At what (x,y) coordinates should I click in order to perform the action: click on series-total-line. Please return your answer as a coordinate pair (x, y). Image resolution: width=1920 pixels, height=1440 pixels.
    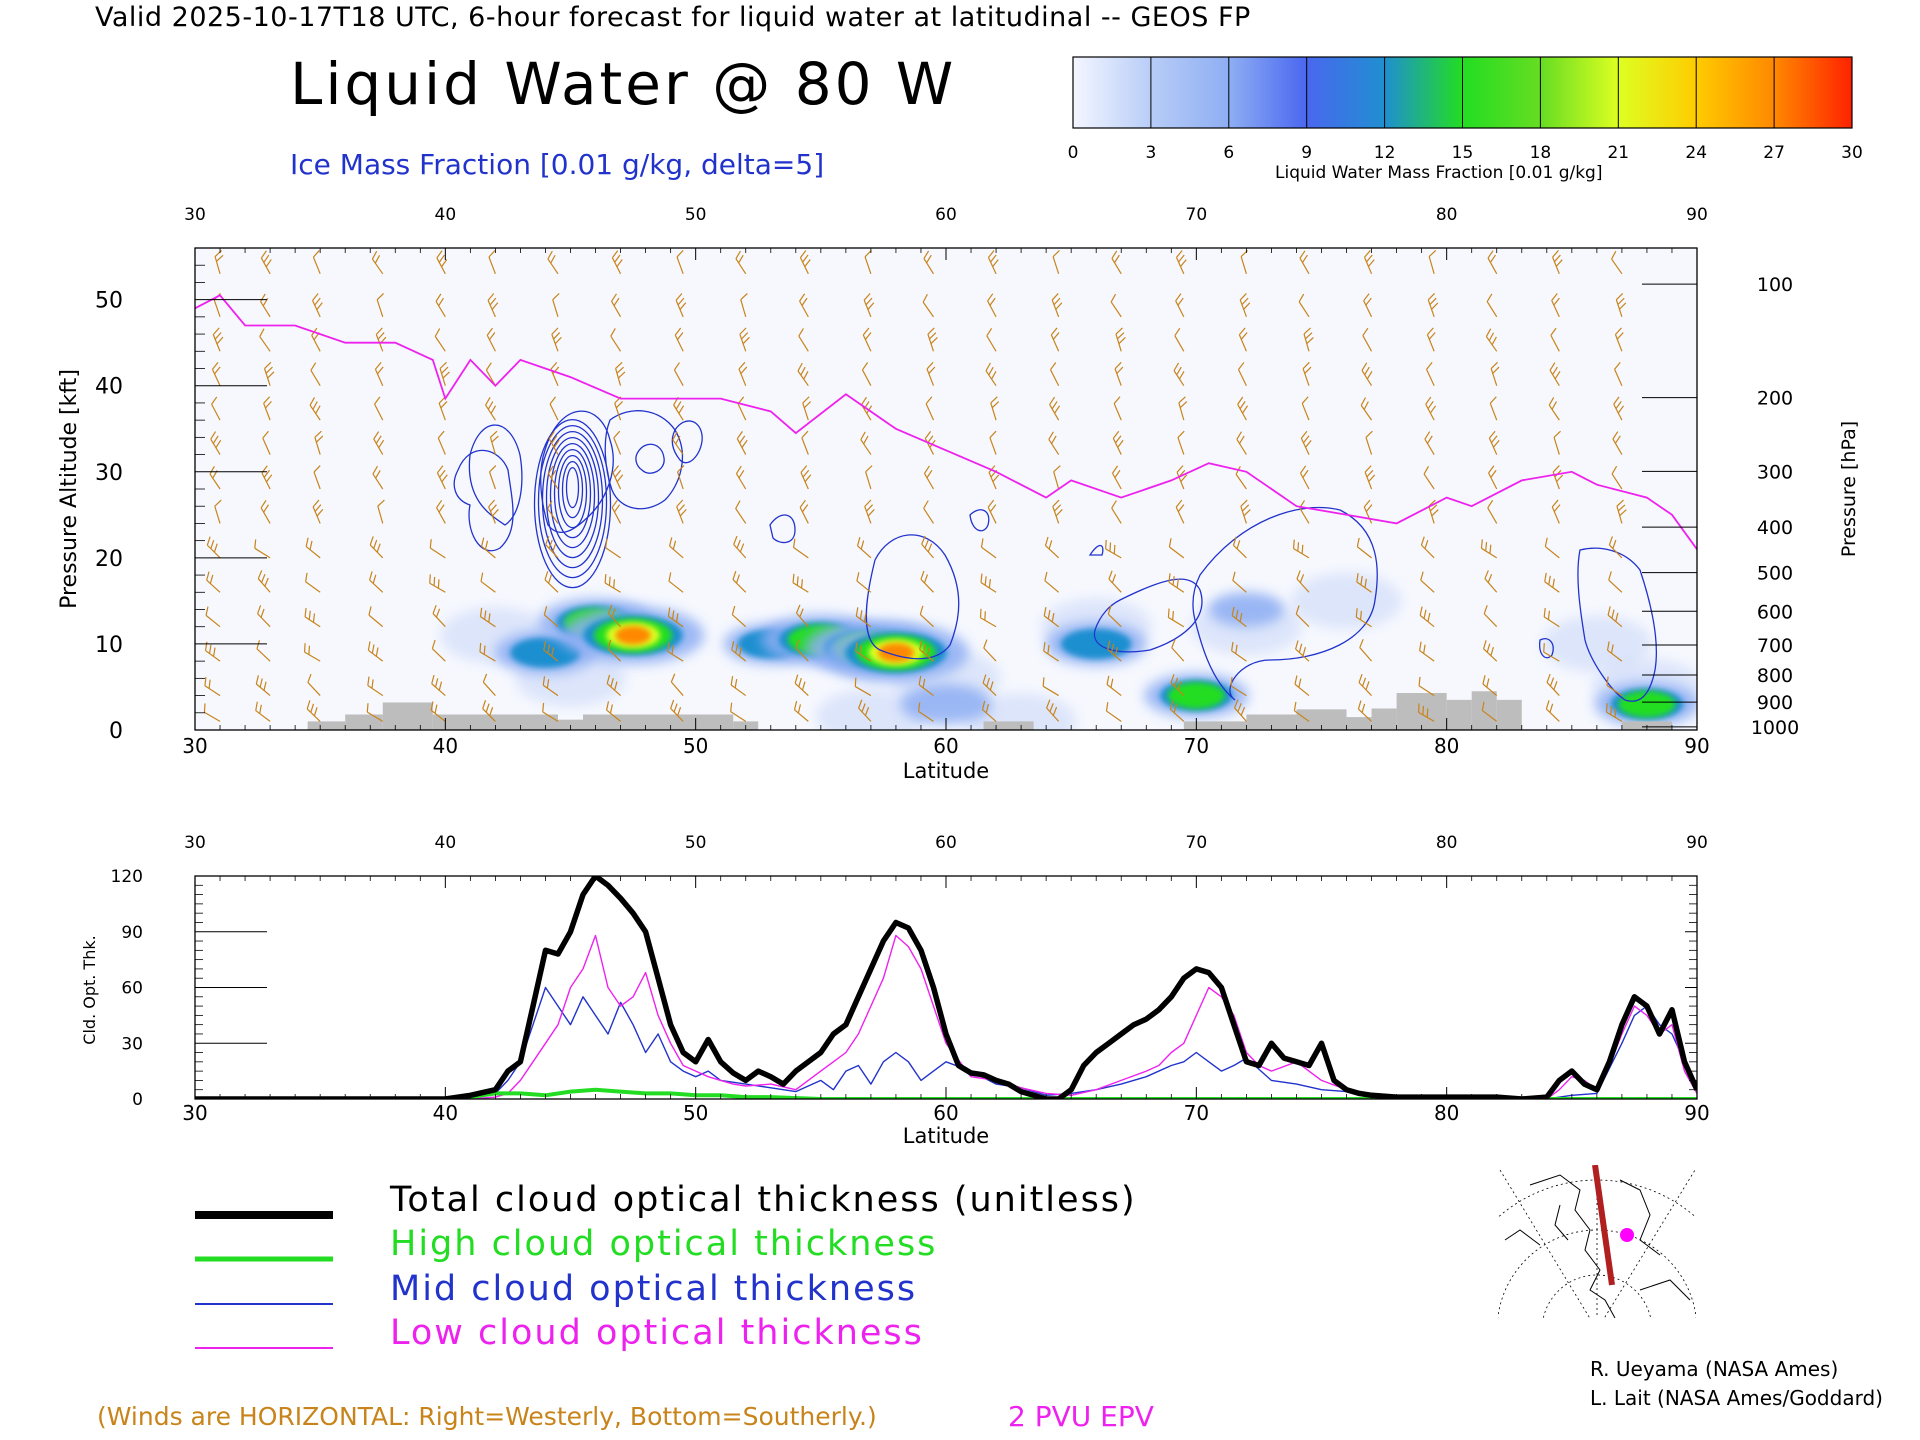
    Looking at the image, I should click on (946, 987).